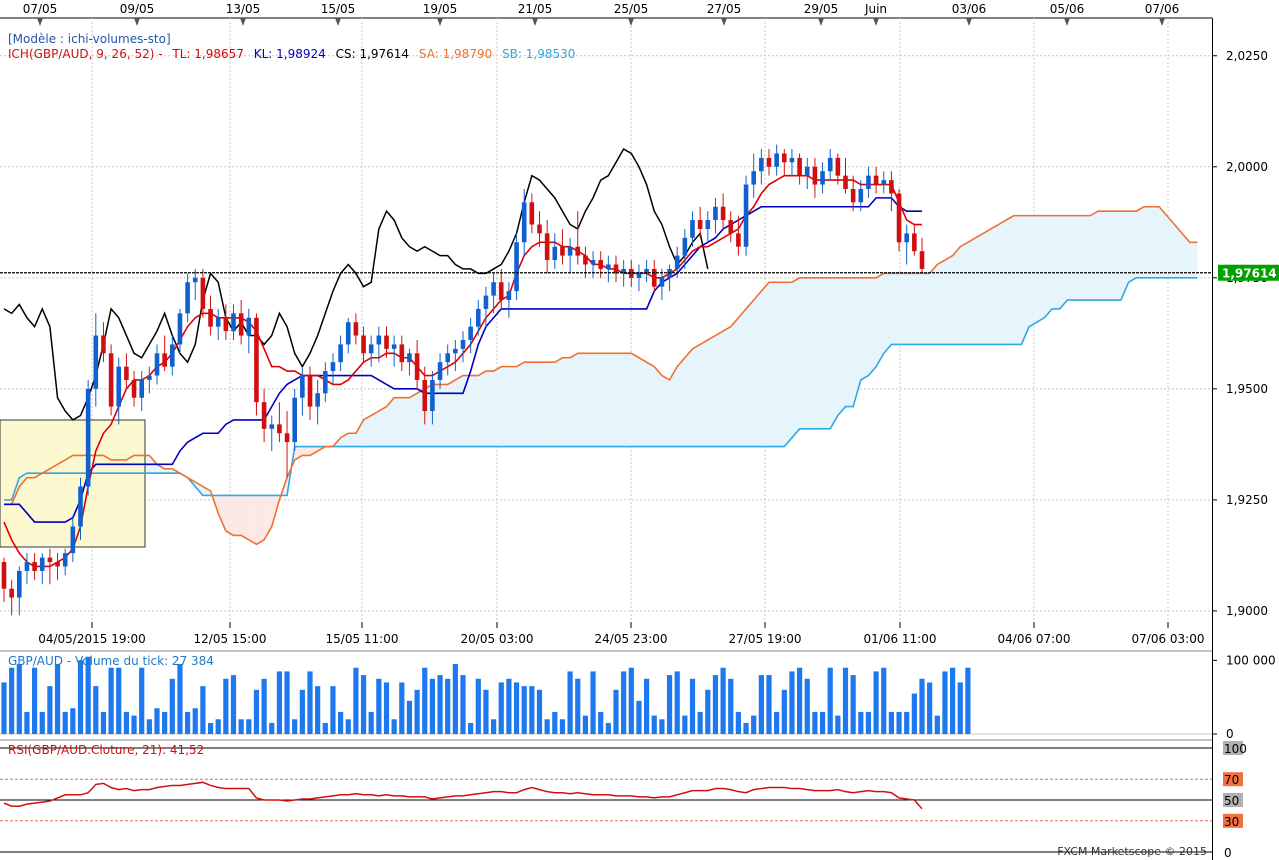 The width and height of the screenshot is (1279, 860). What do you see at coordinates (85, 54) in the screenshot?
I see `ichimoku-name: ICH(GBP/AUD, 9, 26, 52) -` at bounding box center [85, 54].